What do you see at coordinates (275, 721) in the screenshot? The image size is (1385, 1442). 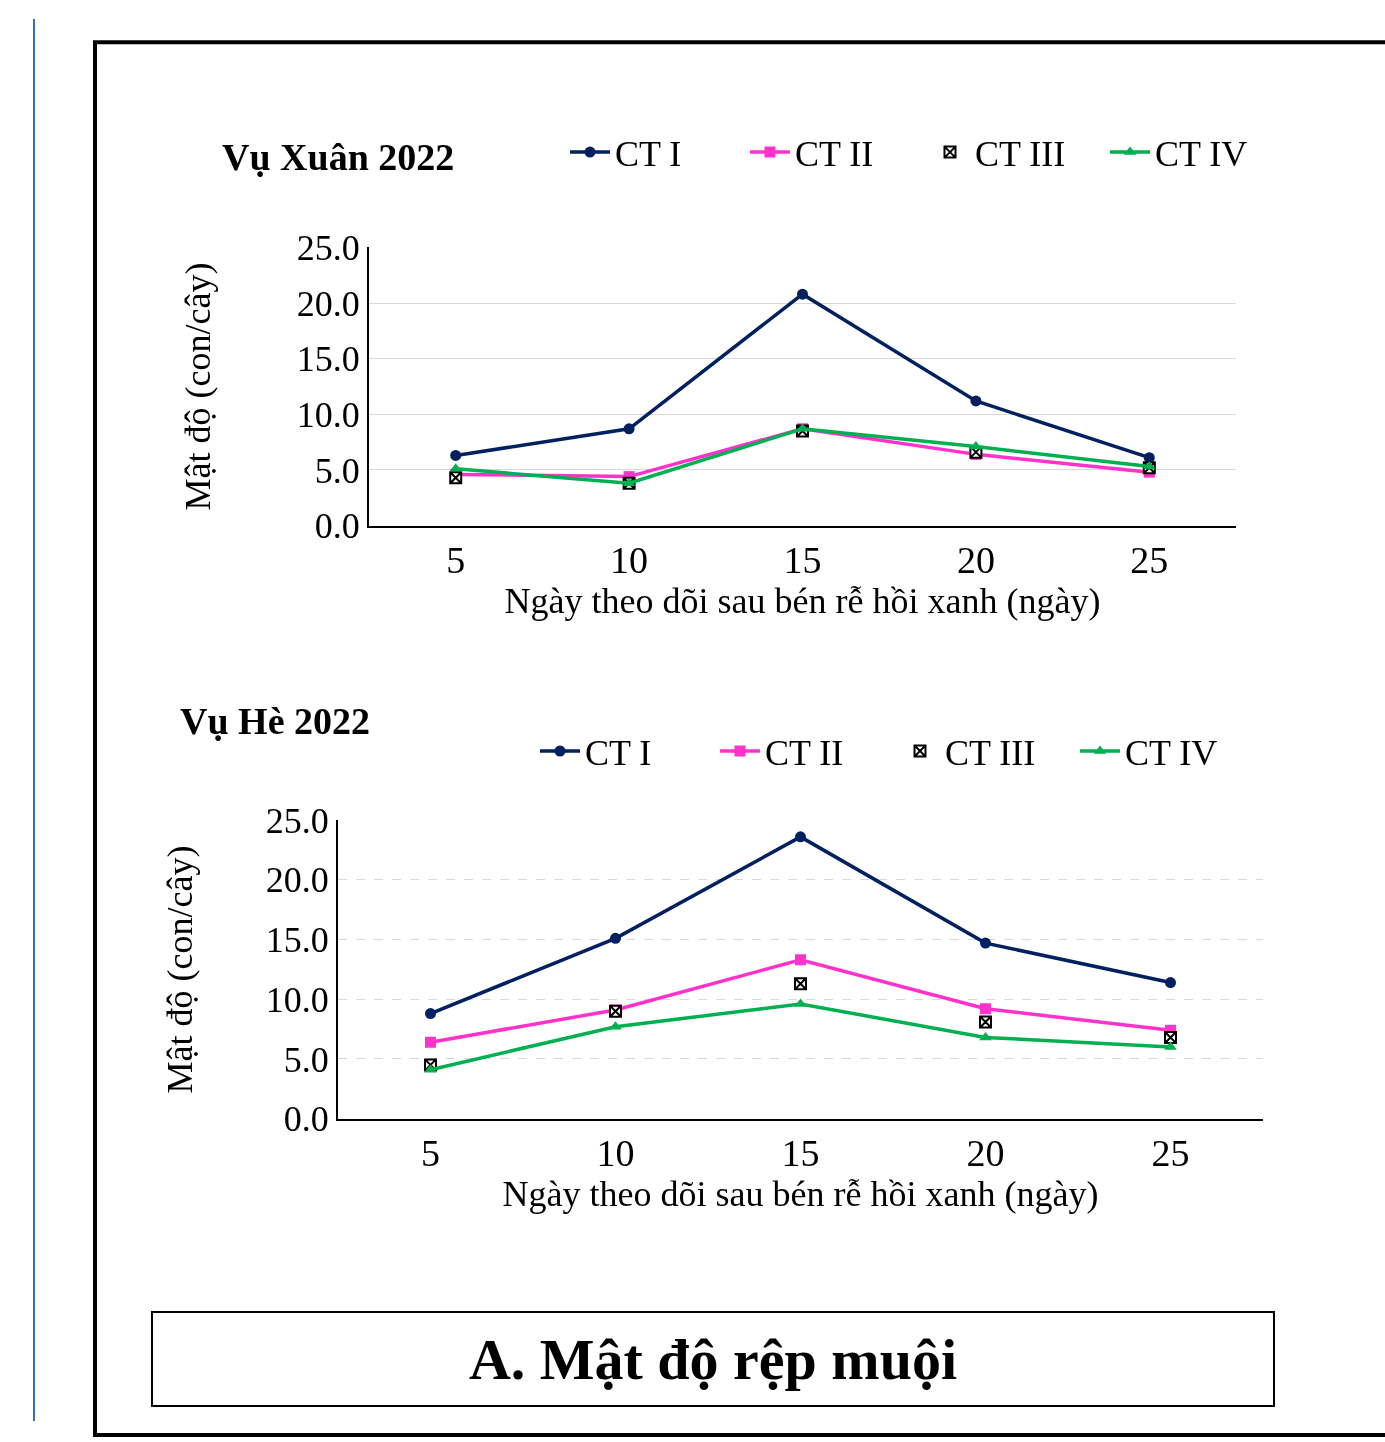 I see `chart-title: Vụ Hè 2022` at bounding box center [275, 721].